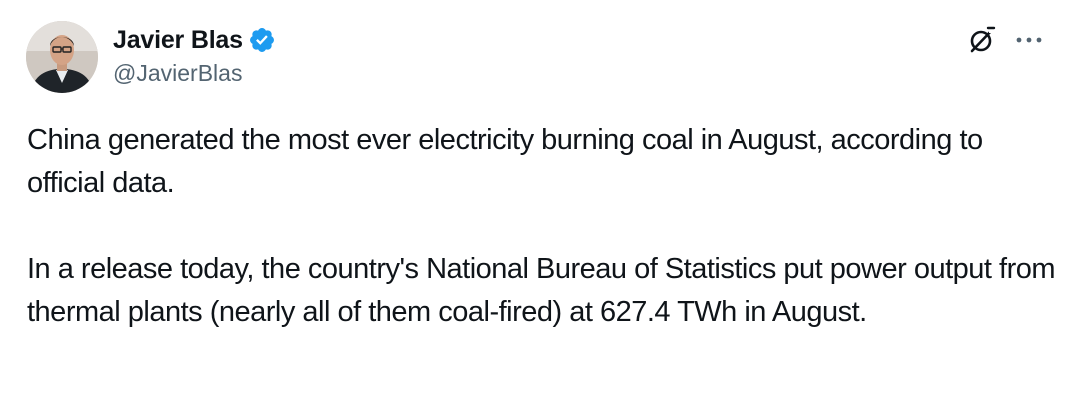 Image resolution: width=1072 pixels, height=404 pixels. What do you see at coordinates (982, 40) in the screenshot?
I see `grok-icon` at bounding box center [982, 40].